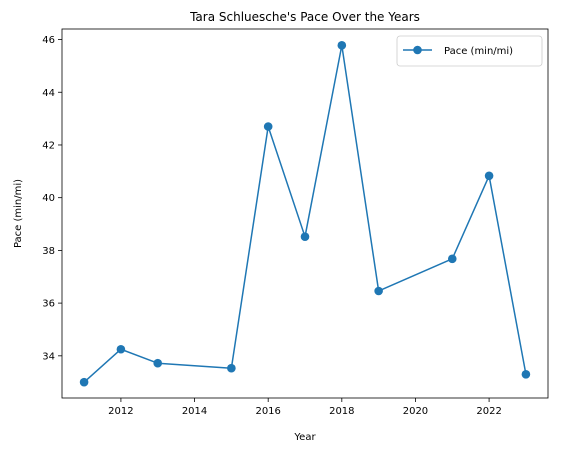  What do you see at coordinates (488, 411) in the screenshot?
I see `x-tick-label: 2022` at bounding box center [488, 411].